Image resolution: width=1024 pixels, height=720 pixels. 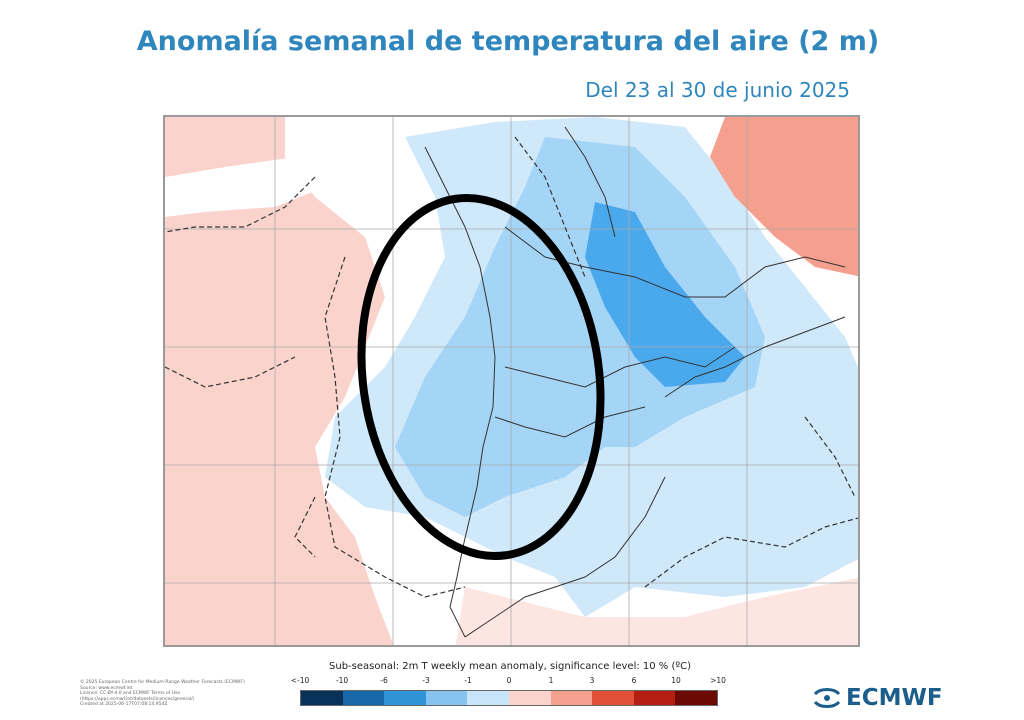 I want to click on legend-label: 10, so click(x=676, y=680).